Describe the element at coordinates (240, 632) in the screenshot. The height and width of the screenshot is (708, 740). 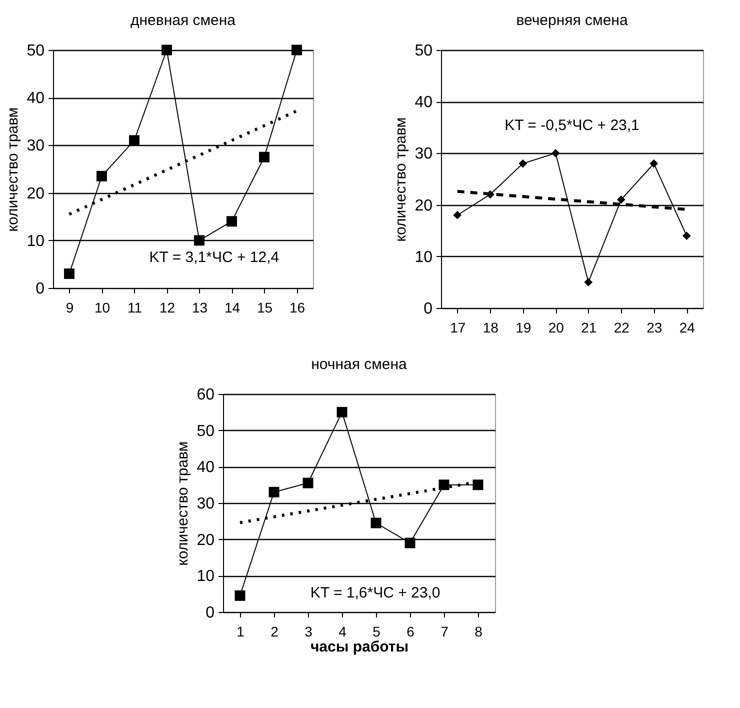
I see `x-tick-label: 1` at that location.